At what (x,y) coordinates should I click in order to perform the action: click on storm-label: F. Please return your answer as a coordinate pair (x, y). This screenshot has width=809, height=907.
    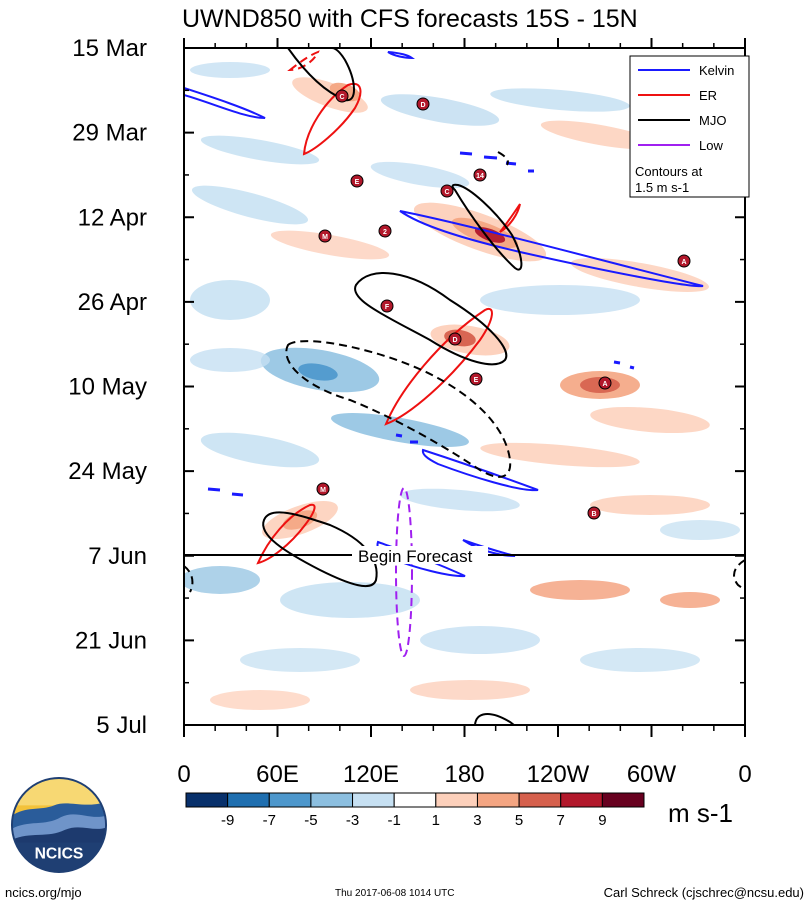
    Looking at the image, I should click on (387, 307).